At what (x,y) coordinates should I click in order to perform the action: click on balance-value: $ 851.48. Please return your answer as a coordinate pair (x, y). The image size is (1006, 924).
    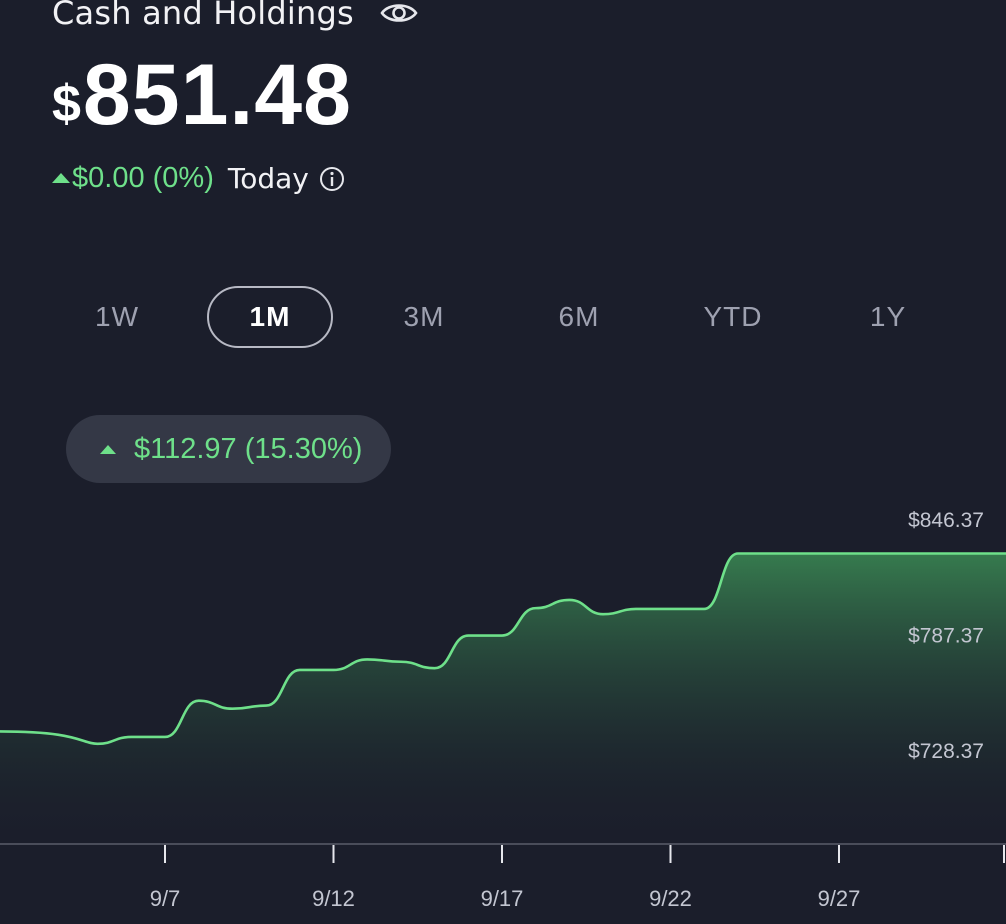
    Looking at the image, I should click on (202, 95).